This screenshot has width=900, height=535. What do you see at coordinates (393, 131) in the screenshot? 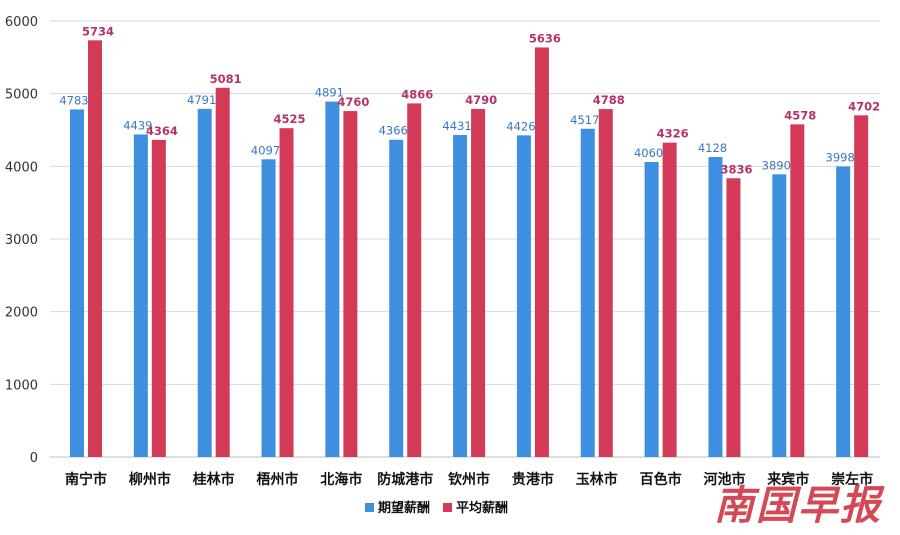
I see `data-label: 4366` at bounding box center [393, 131].